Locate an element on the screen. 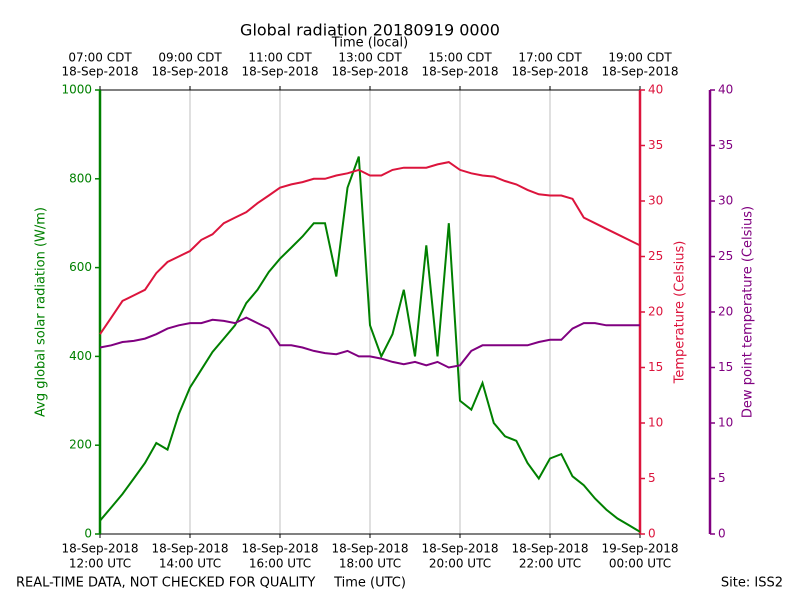 The height and width of the screenshot is (600, 800). top-tick-label: 13:00 CDT is located at coordinates (370, 58).